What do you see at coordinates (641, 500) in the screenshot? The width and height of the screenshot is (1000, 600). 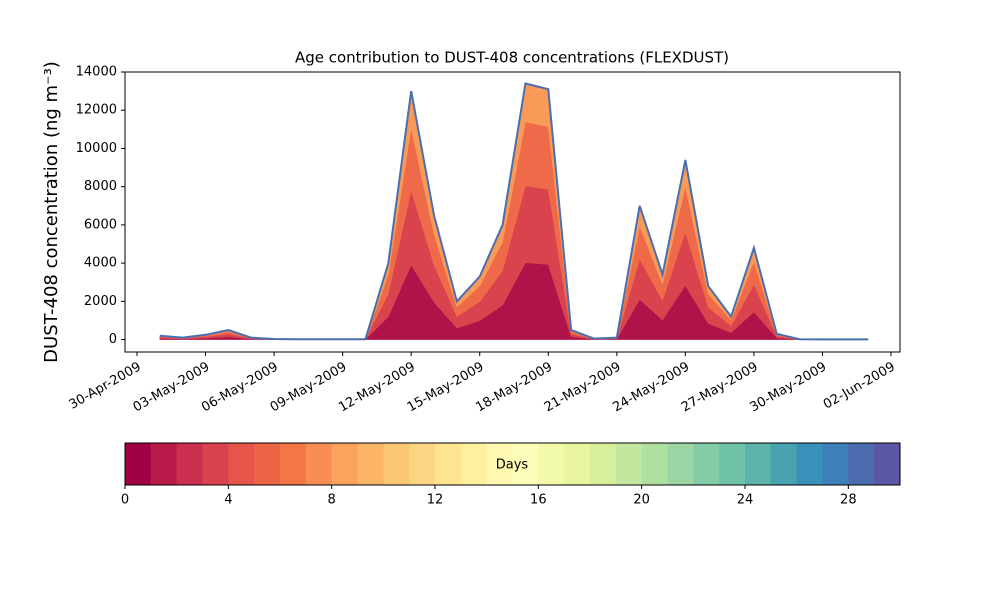 I see `colorbar-tick-label: 20` at bounding box center [641, 500].